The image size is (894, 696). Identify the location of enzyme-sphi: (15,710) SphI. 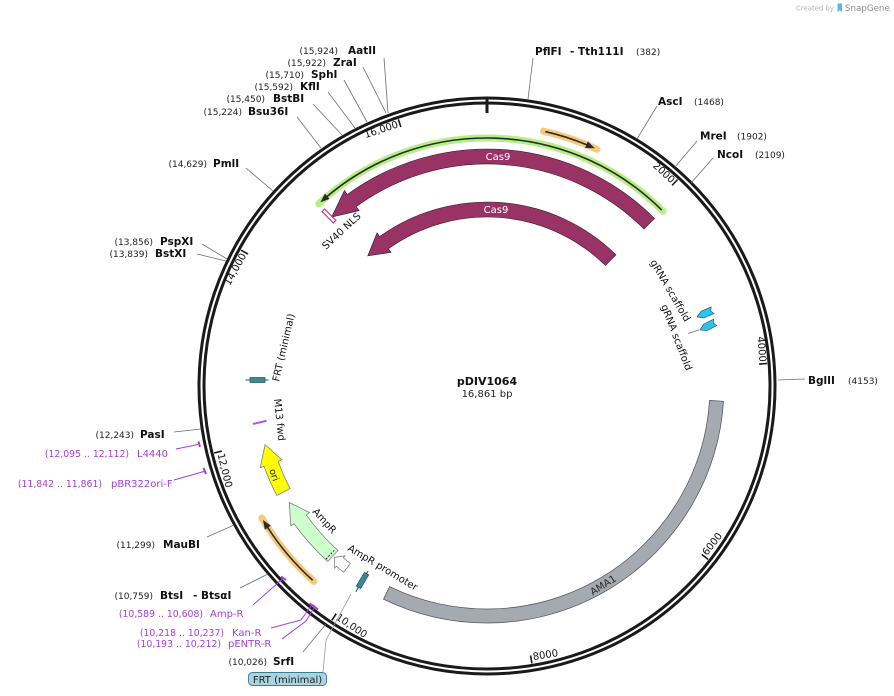
(316, 96).